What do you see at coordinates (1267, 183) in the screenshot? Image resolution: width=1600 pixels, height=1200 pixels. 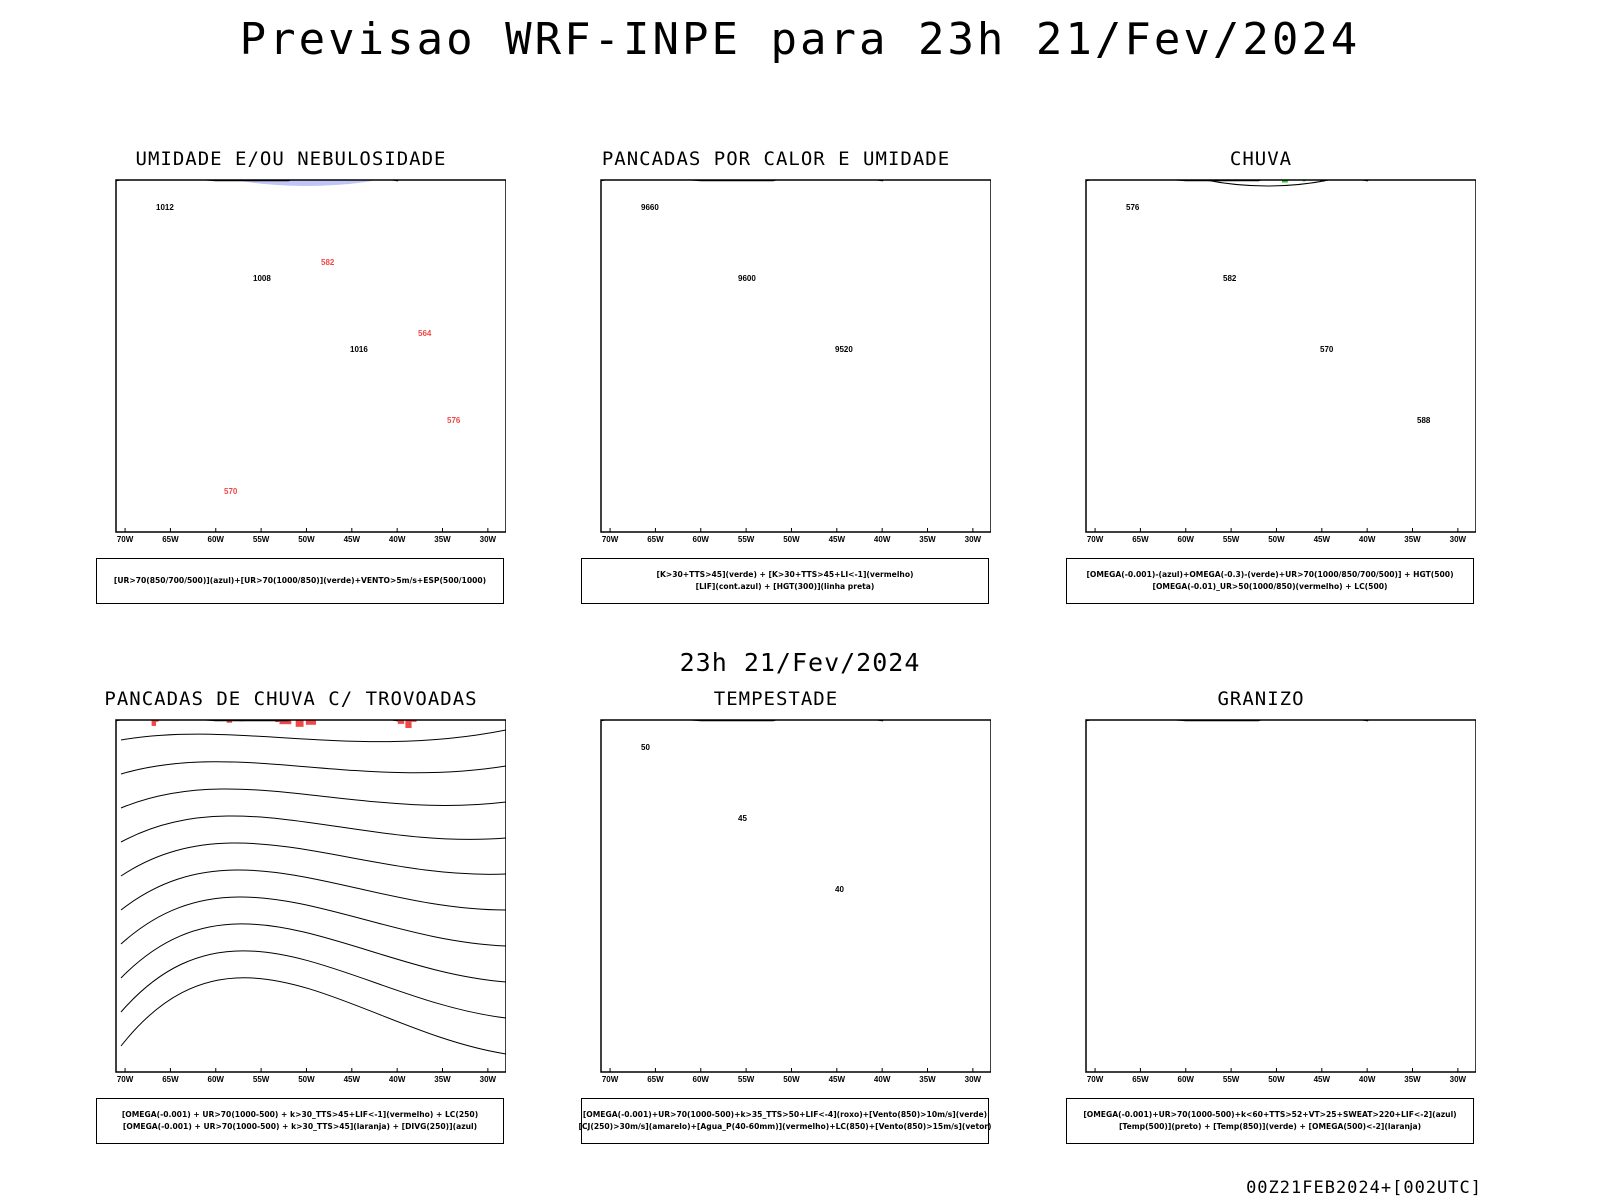 I see `hgt500-contour` at bounding box center [1267, 183].